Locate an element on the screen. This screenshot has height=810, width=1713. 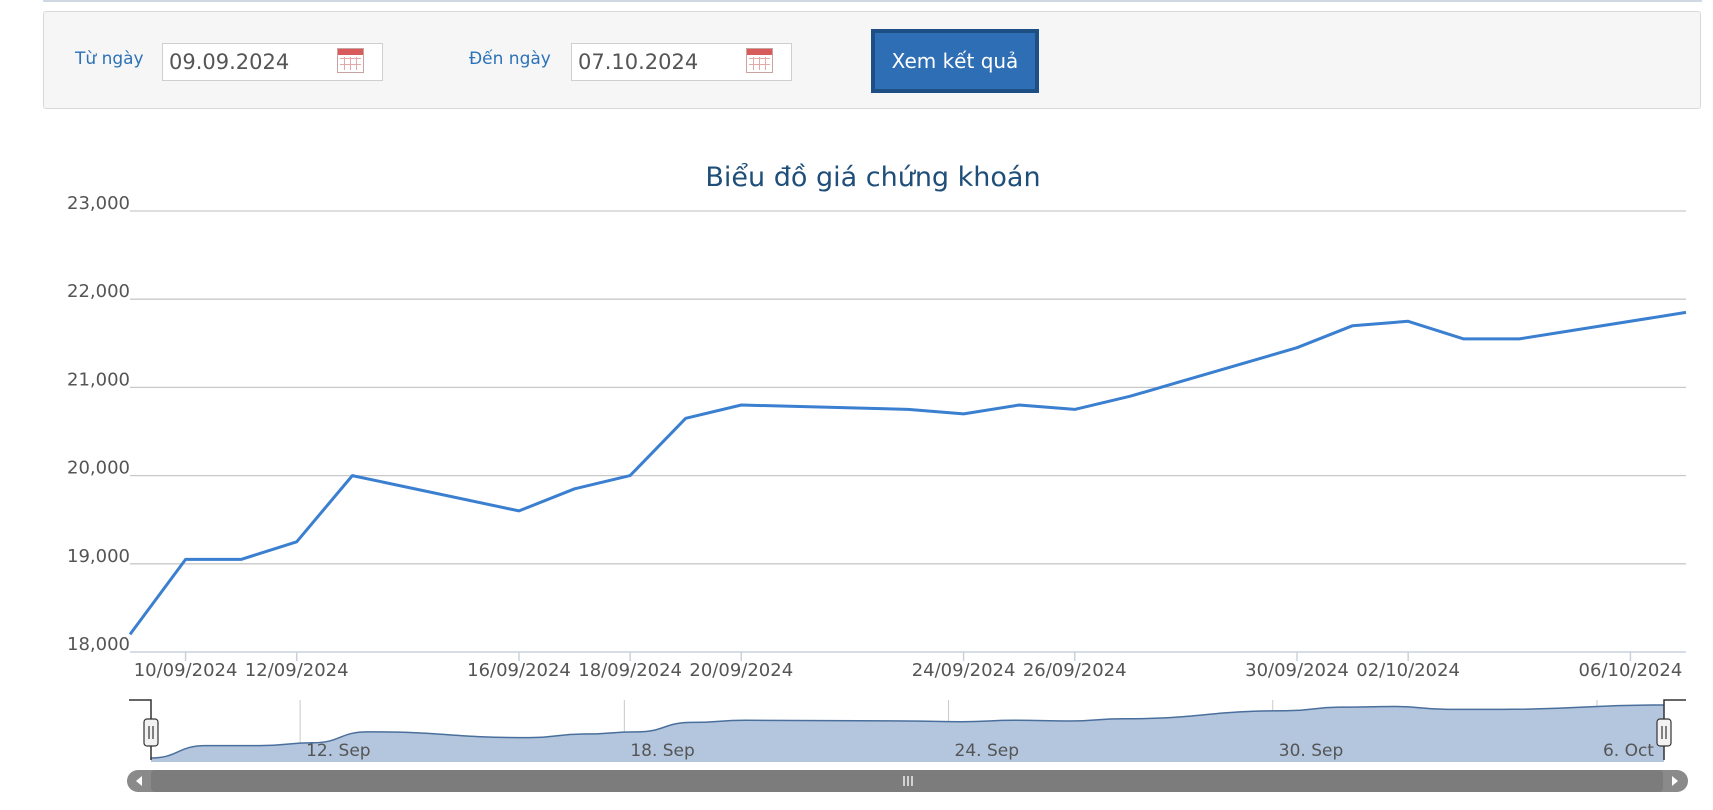
navigator-label: 18. Sep is located at coordinates (662, 751).